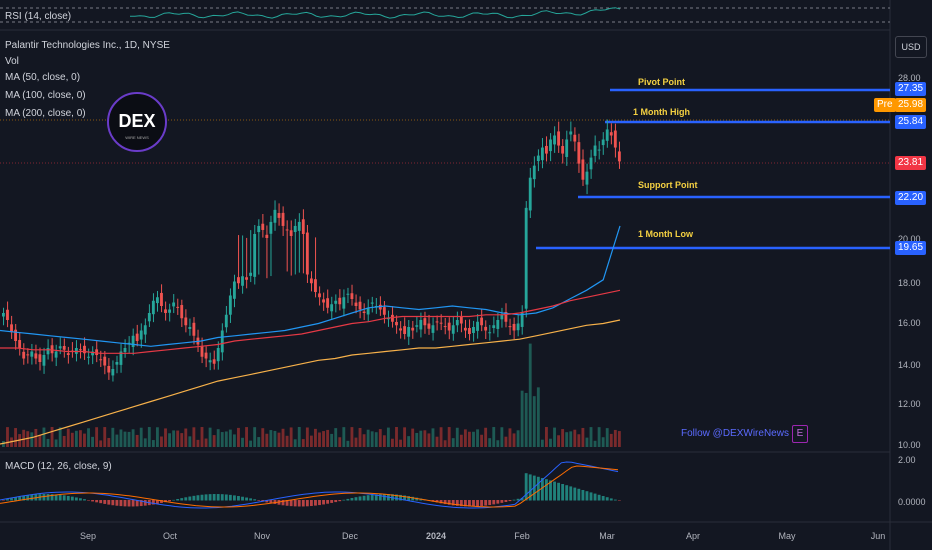  I want to click on symbol-label: Palantir Technologies Inc., 1D, NYSE, so click(87, 45).